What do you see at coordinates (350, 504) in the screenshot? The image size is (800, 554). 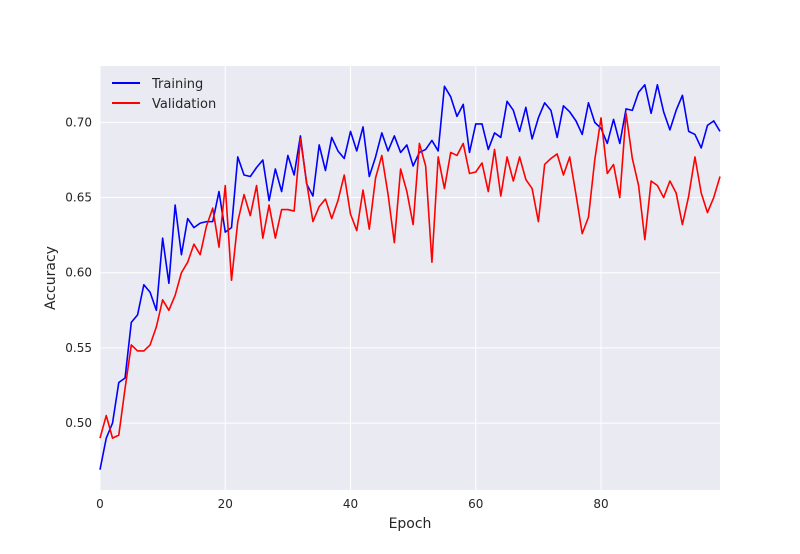 I see `x-tick-label: 40` at bounding box center [350, 504].